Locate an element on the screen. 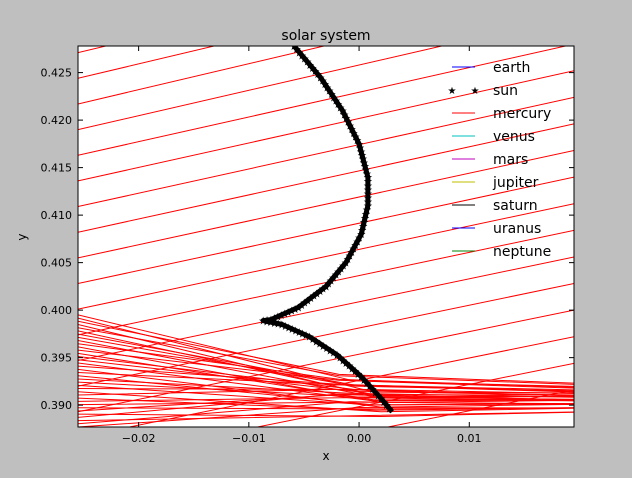  legend-item-jupiter: jupiter is located at coordinates (495, 183).